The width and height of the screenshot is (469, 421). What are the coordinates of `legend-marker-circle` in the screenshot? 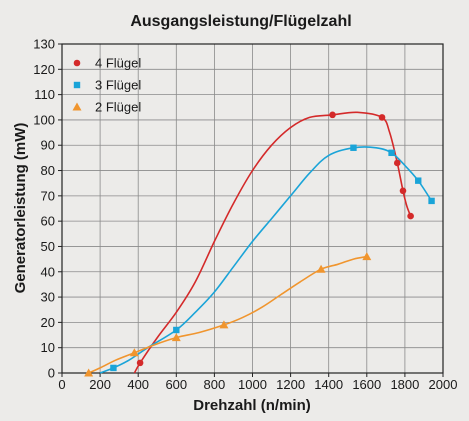 It's located at (77, 63).